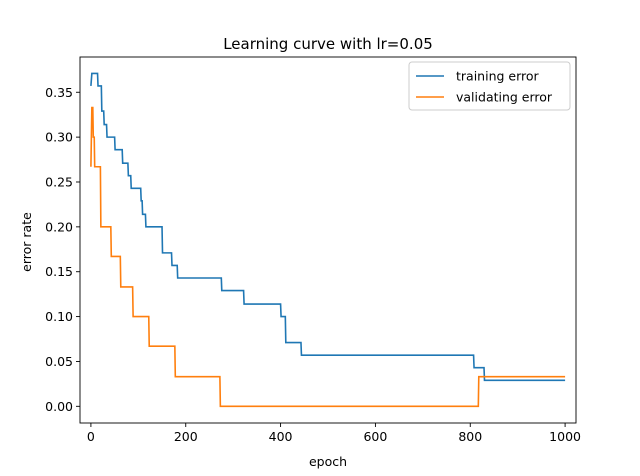  What do you see at coordinates (504, 97) in the screenshot?
I see `legend-label-validating-error: validating error` at bounding box center [504, 97].